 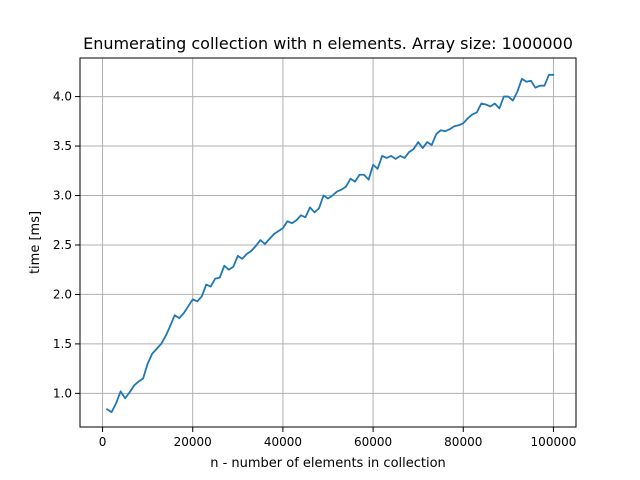 What do you see at coordinates (103, 442) in the screenshot?
I see `x-tick-label: 0` at bounding box center [103, 442].